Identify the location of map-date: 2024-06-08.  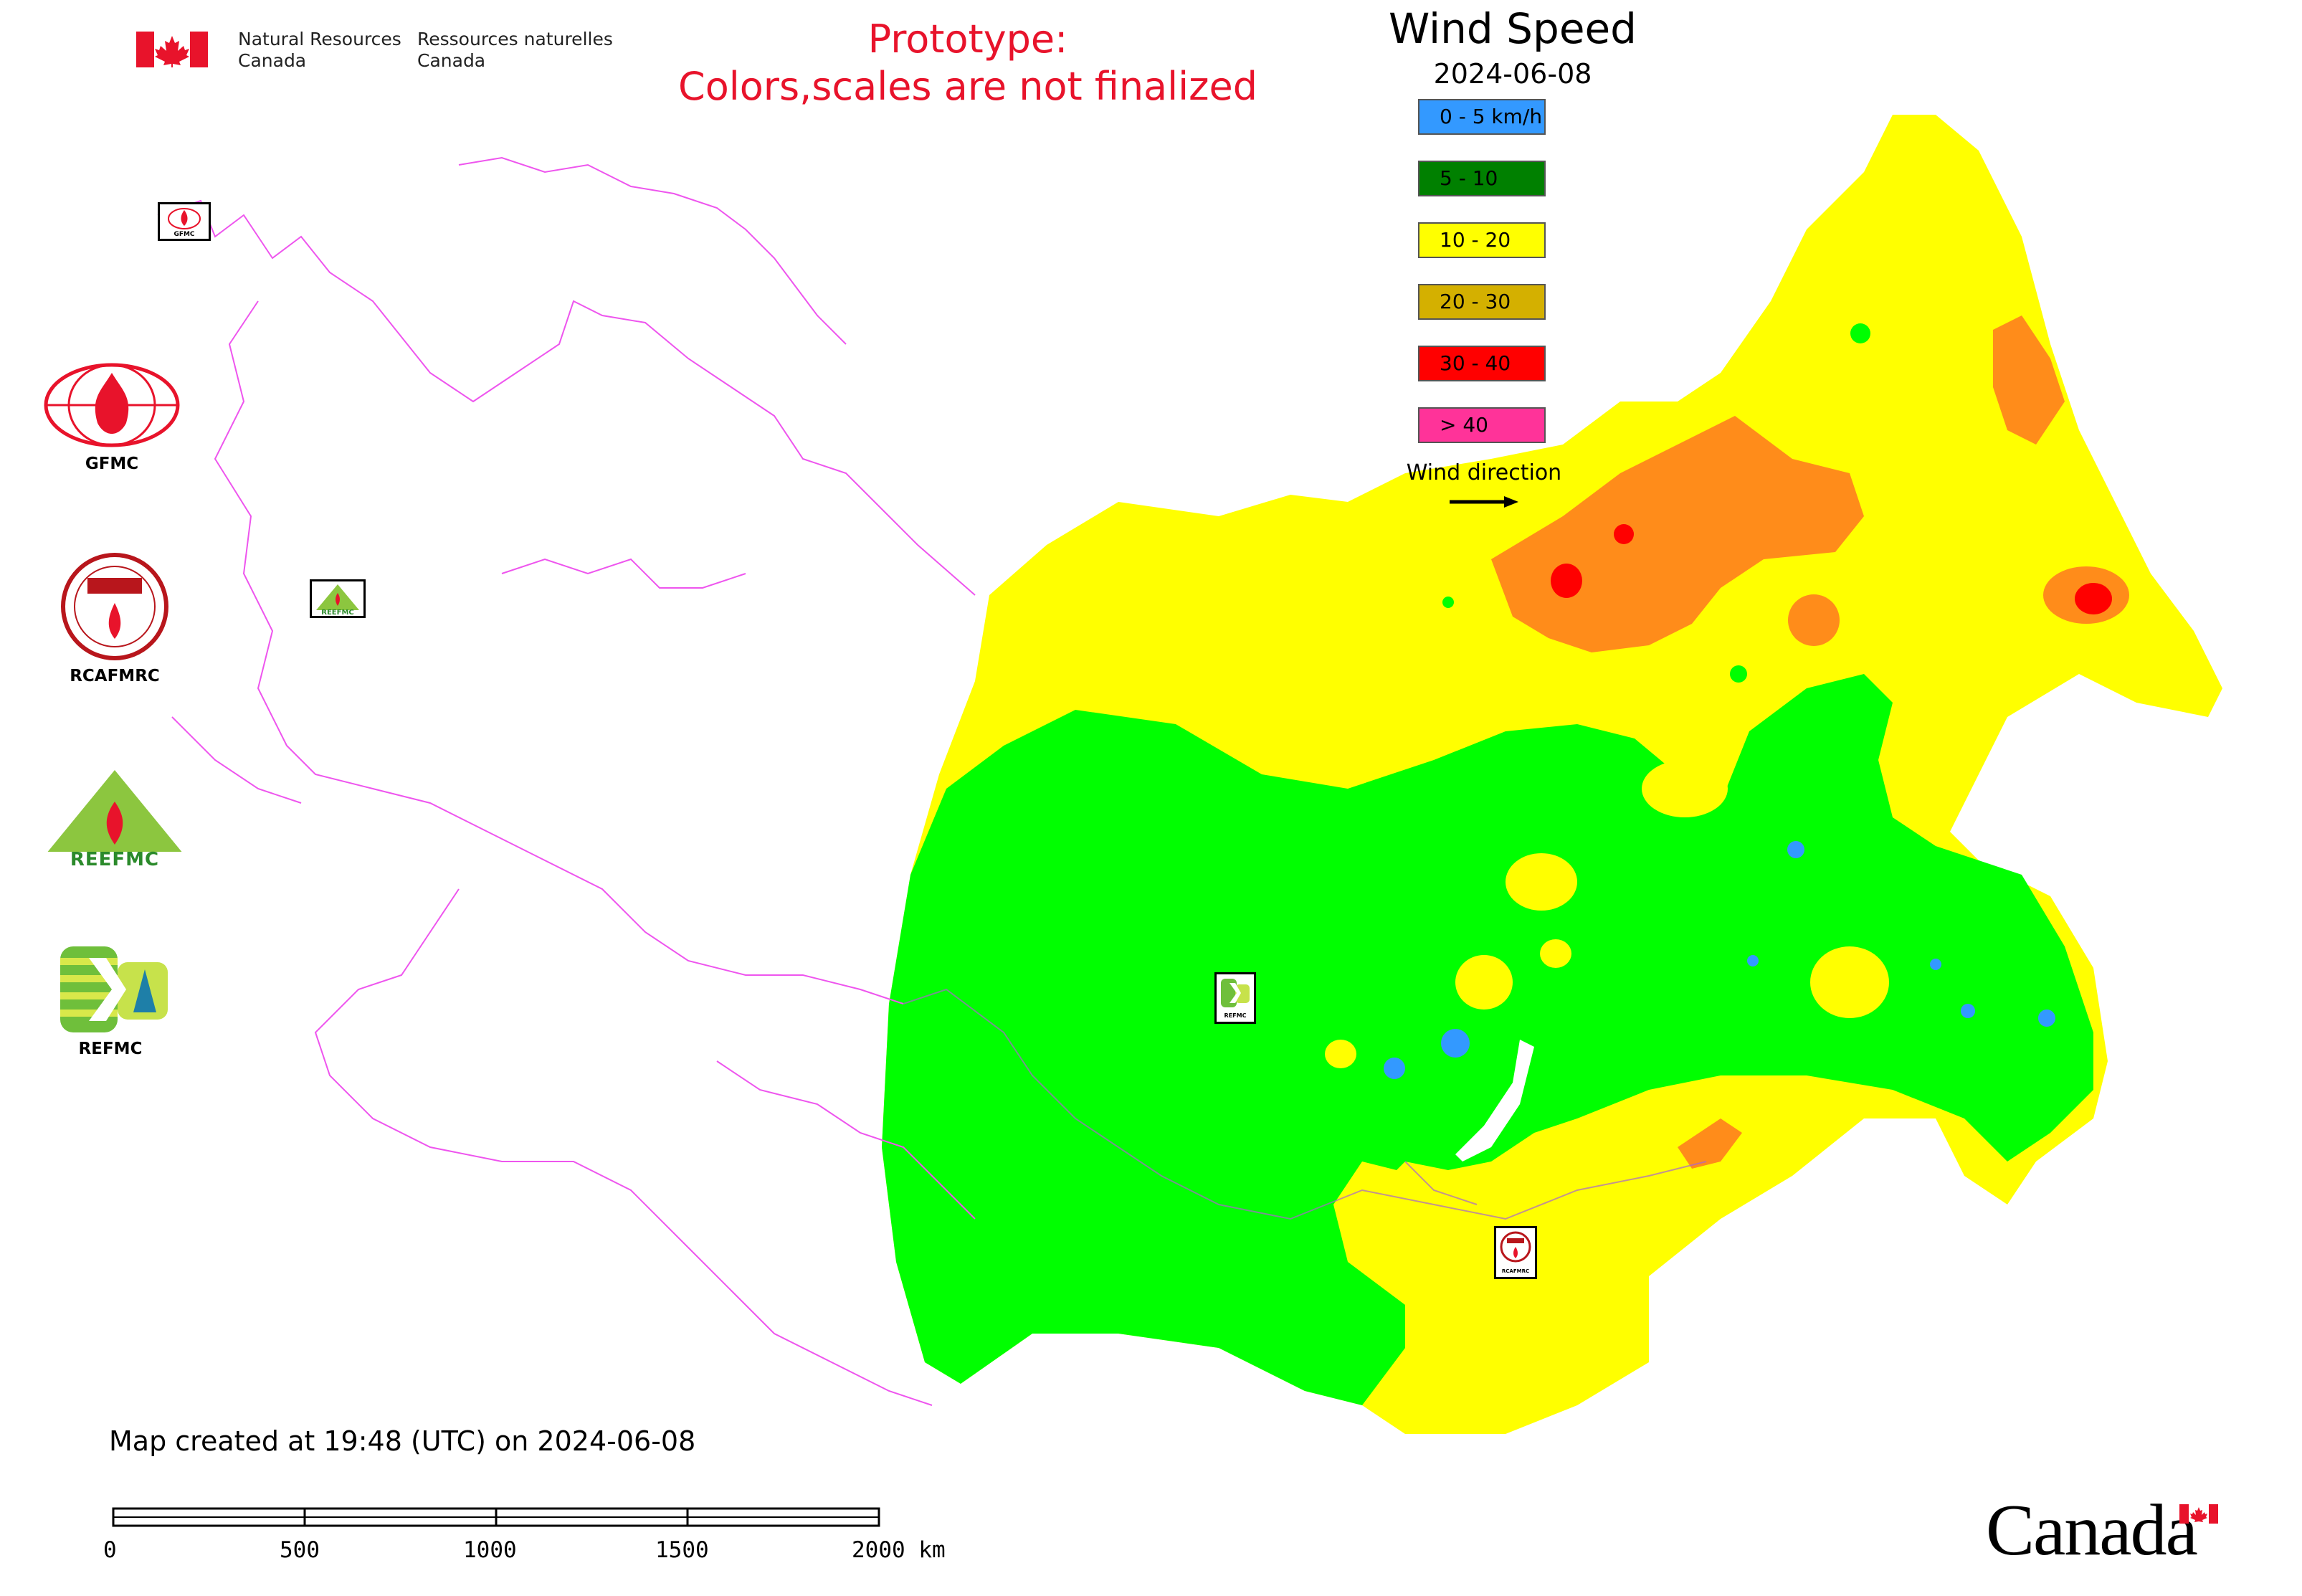
(1513, 74).